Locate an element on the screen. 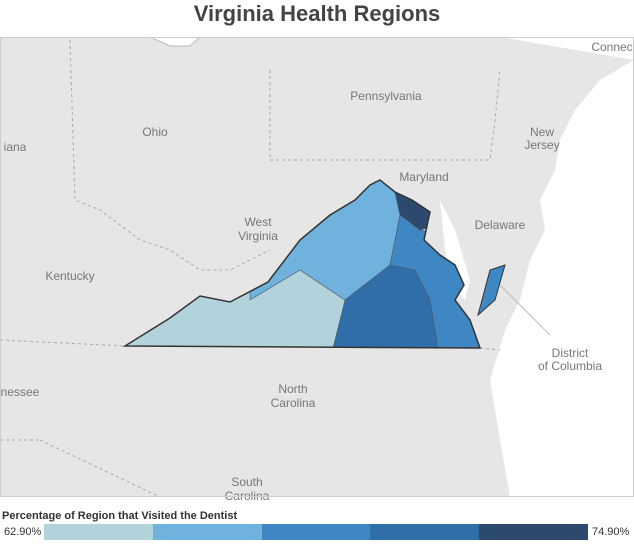 Image resolution: width=634 pixels, height=545 pixels. map-label: Ohio is located at coordinates (155, 132).